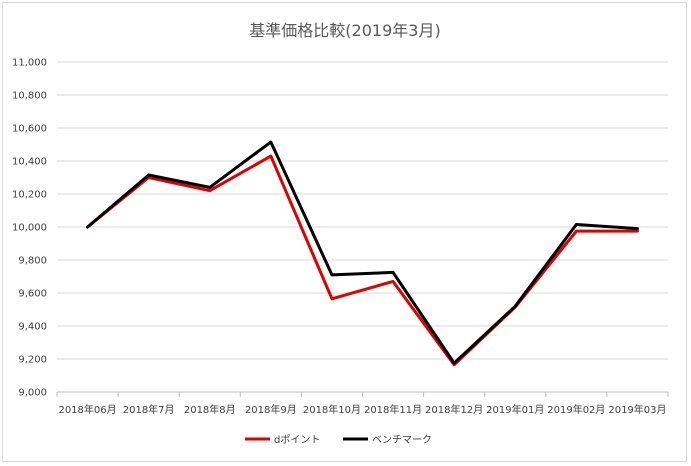  I want to click on legend-label-2: ベンチマーク, so click(402, 440).